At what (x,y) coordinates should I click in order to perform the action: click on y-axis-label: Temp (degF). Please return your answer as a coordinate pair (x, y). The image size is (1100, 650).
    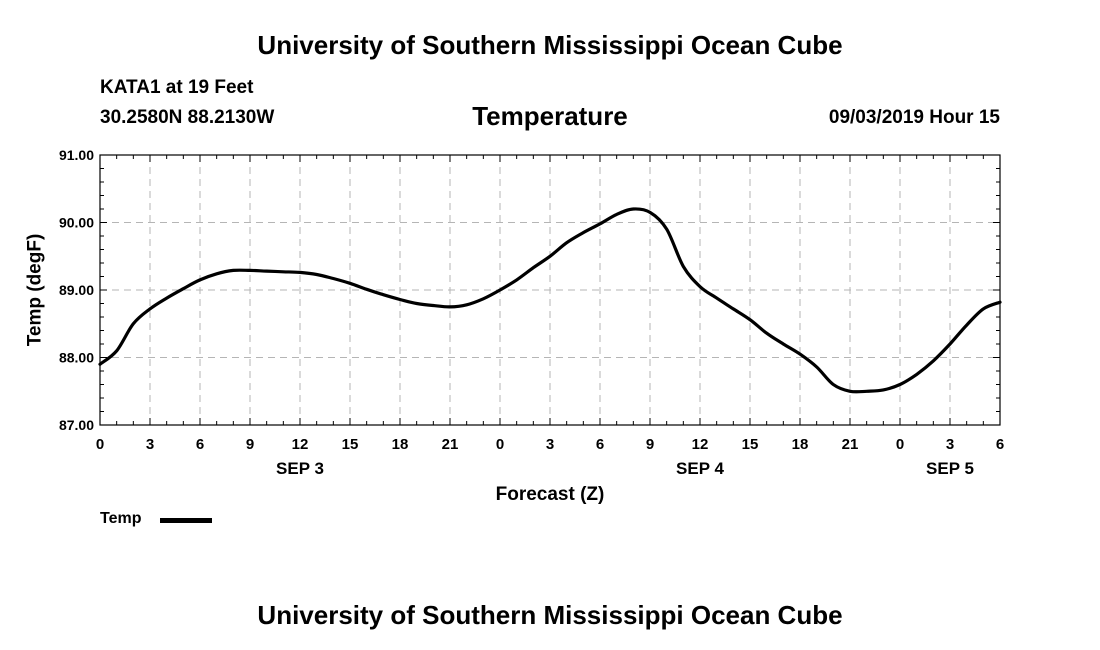
    Looking at the image, I should click on (35, 290).